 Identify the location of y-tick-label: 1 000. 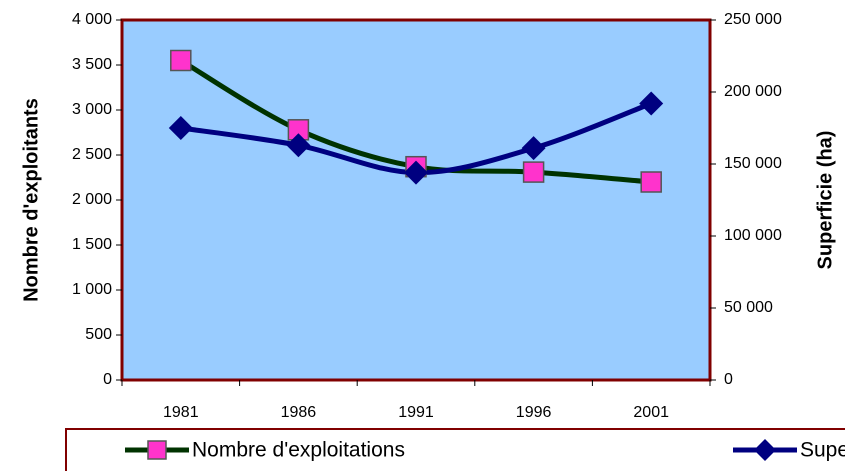
(92, 289).